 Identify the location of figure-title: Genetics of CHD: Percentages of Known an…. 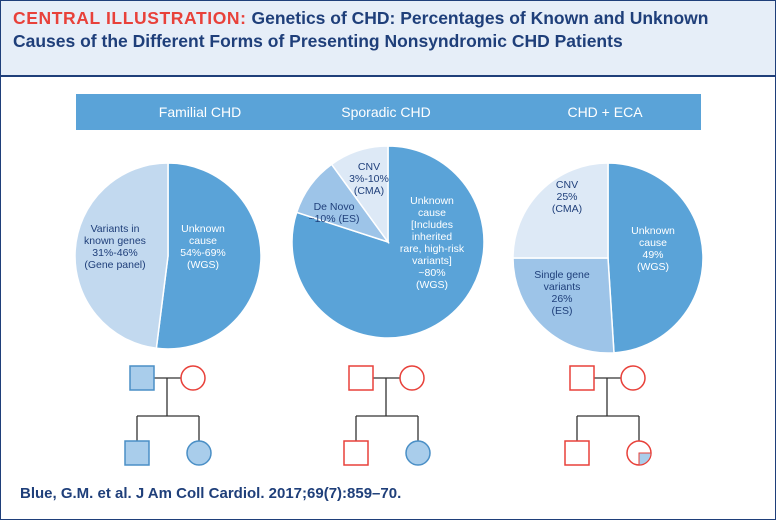
(361, 29).